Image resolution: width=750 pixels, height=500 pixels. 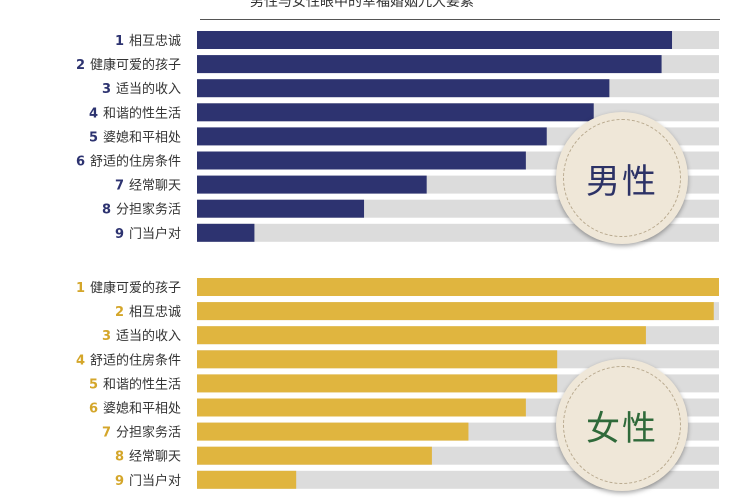 I want to click on female-category-name: 门当户对, so click(x=155, y=481).